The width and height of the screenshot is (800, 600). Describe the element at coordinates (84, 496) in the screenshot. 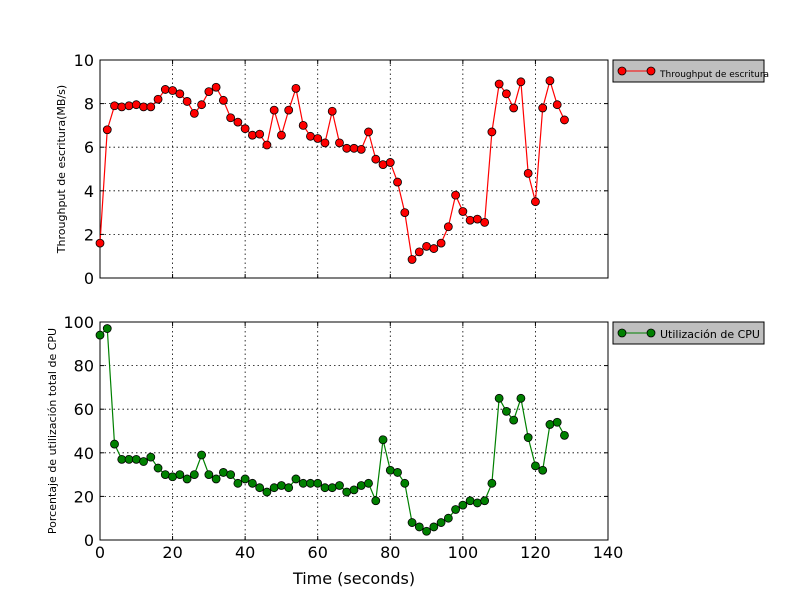

I see `cpu-ytick-label: 20` at that location.